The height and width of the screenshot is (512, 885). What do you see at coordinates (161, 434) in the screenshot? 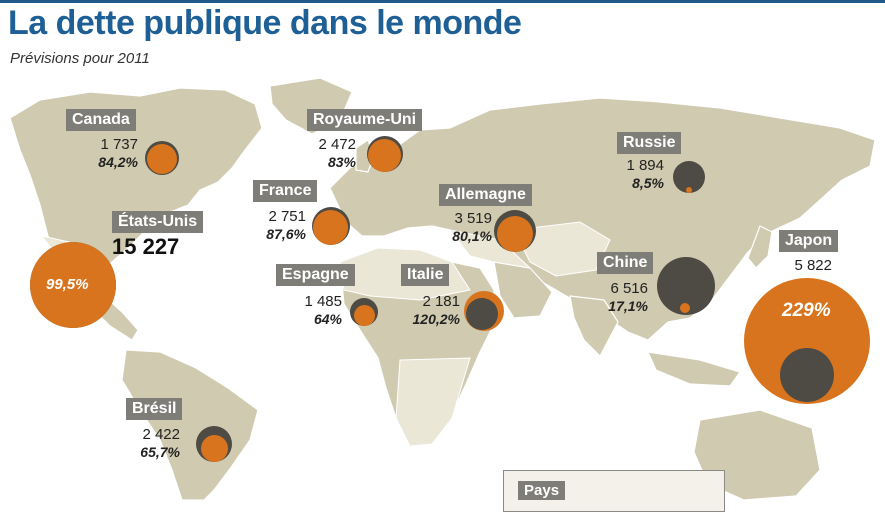
I see `debt-amount-label: 2 422` at bounding box center [161, 434].